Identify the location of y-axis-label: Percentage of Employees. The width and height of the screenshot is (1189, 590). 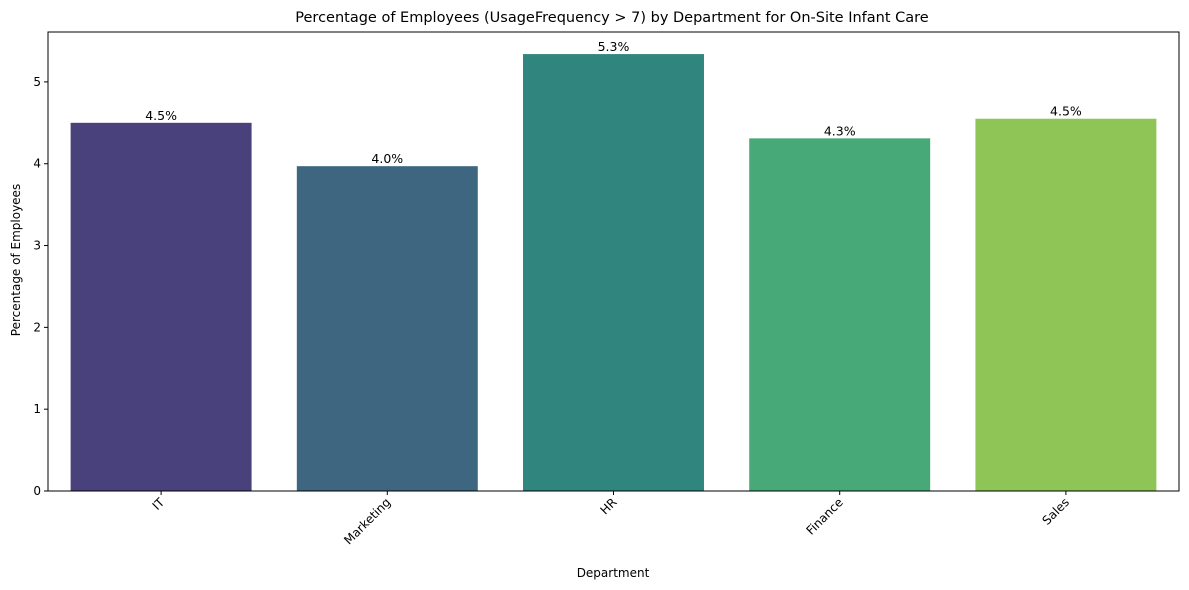
(16, 260).